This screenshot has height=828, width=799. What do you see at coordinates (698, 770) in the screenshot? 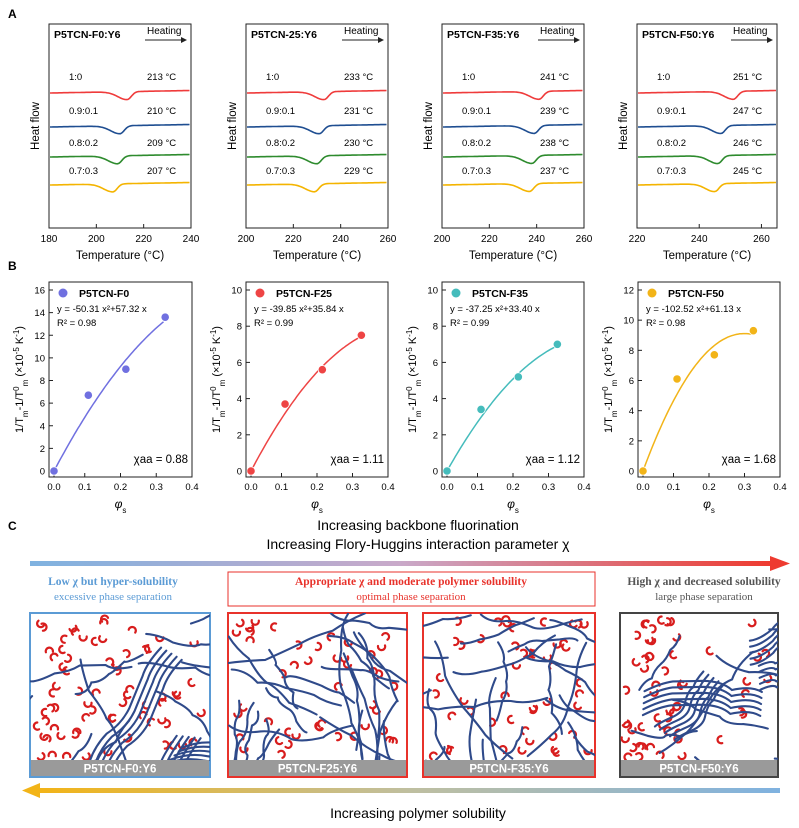
I see `box-label: P5TCN-F50:Y6` at bounding box center [698, 770].